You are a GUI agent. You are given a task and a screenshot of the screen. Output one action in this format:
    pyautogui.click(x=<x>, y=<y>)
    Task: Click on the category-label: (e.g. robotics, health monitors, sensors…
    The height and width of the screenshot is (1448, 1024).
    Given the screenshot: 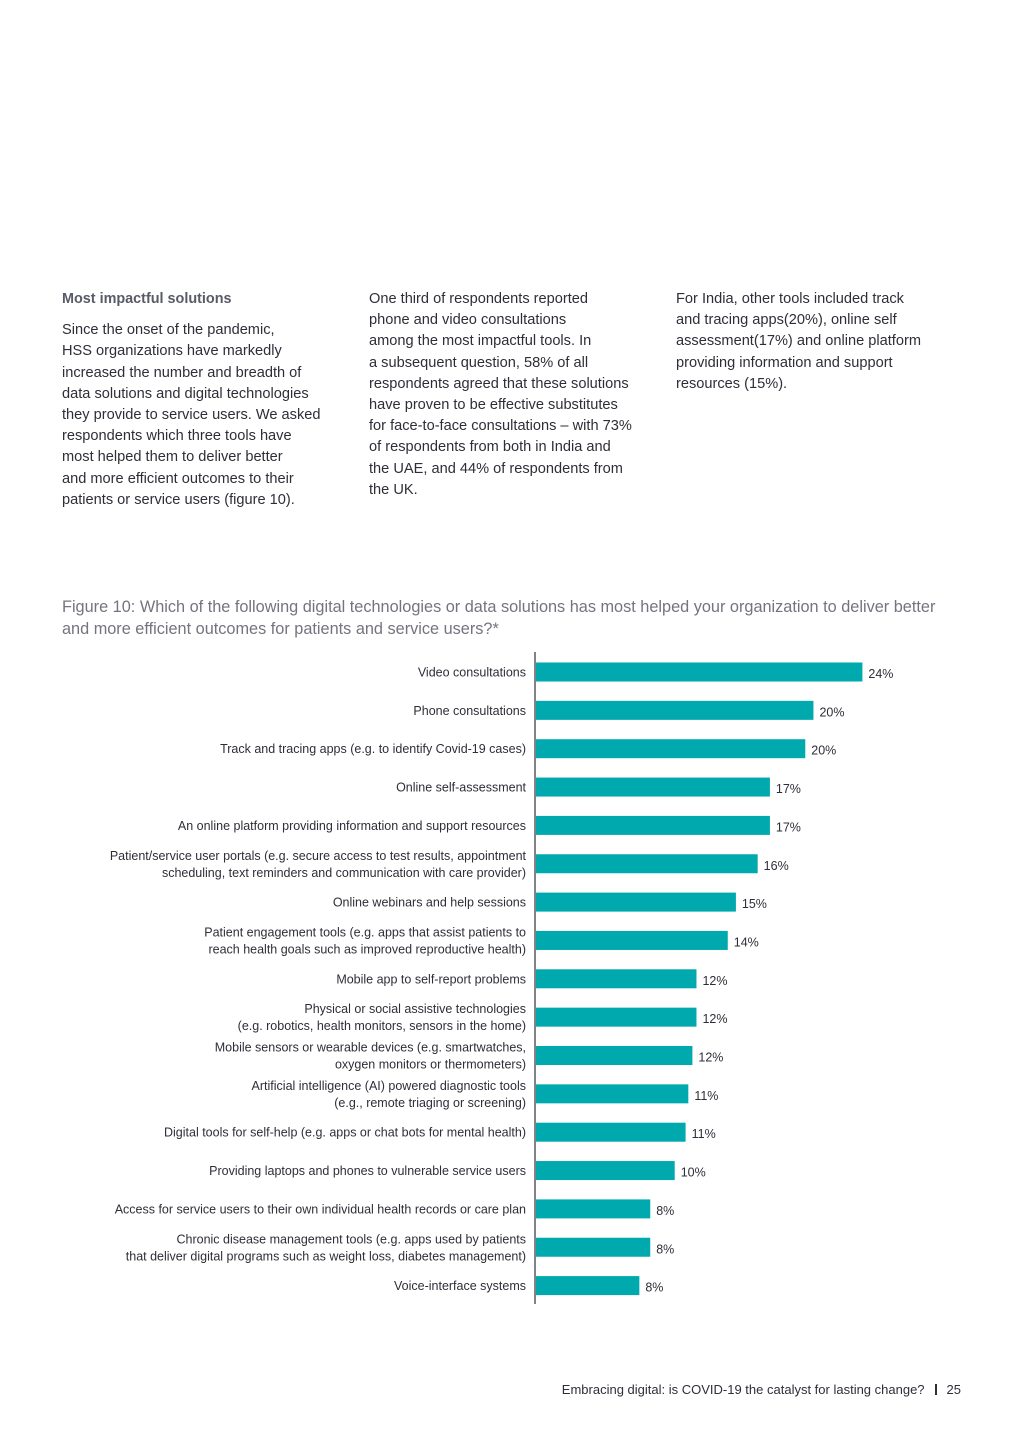 What is the action you would take?
    pyautogui.click(x=382, y=1026)
    